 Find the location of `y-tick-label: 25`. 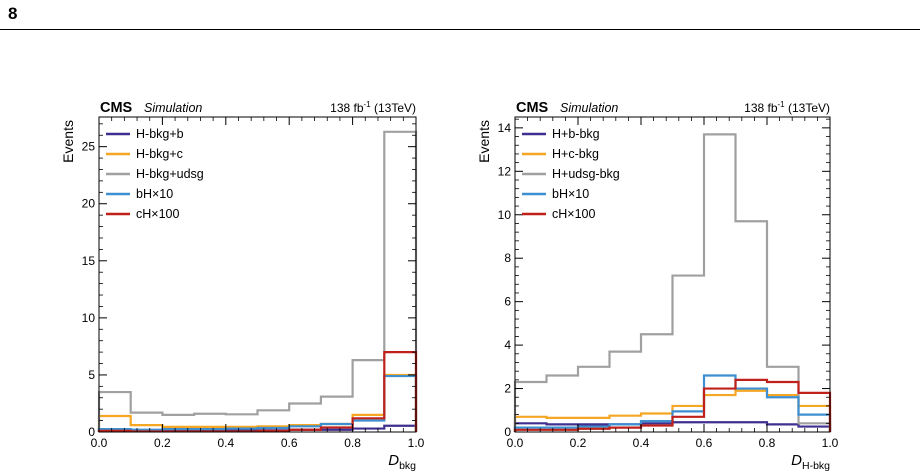

y-tick-label: 25 is located at coordinates (89, 147).